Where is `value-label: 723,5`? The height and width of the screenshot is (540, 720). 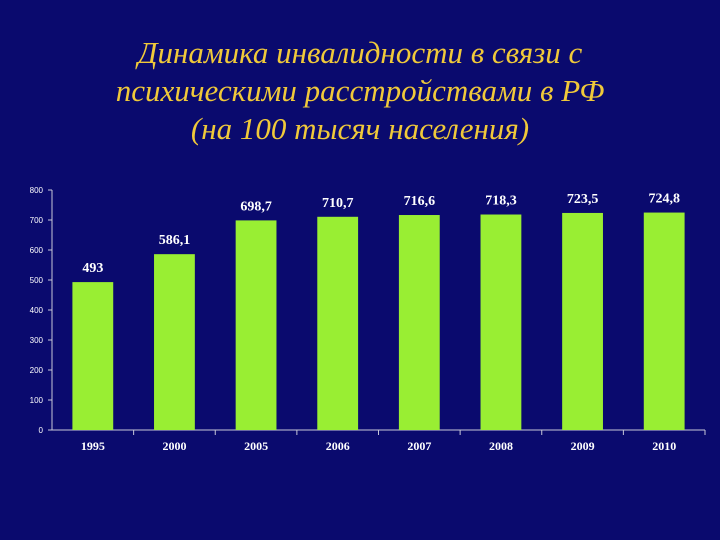 value-label: 723,5 is located at coordinates (583, 199).